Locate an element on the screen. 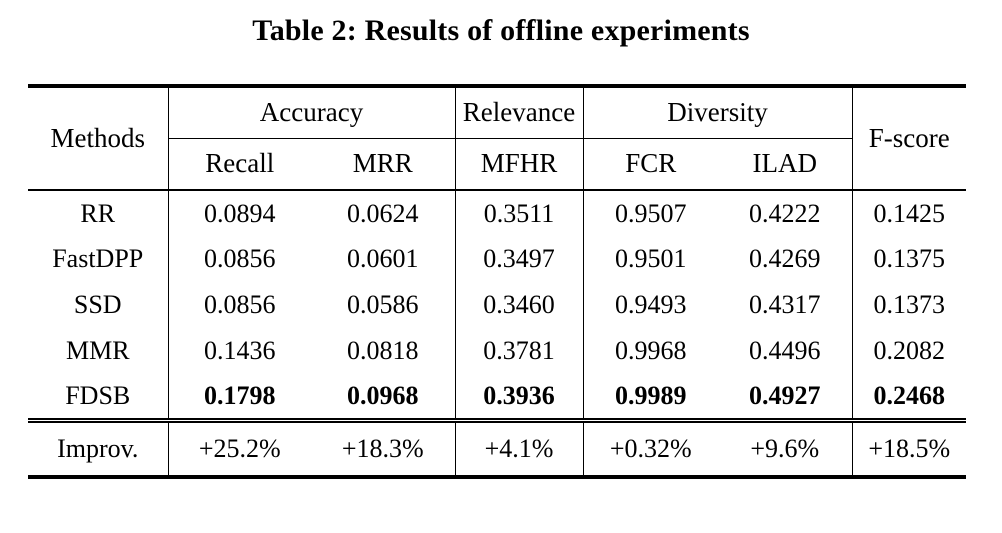 Image resolution: width=1002 pixels, height=533 pixels. value-cell: +4.1% is located at coordinates (518, 449).